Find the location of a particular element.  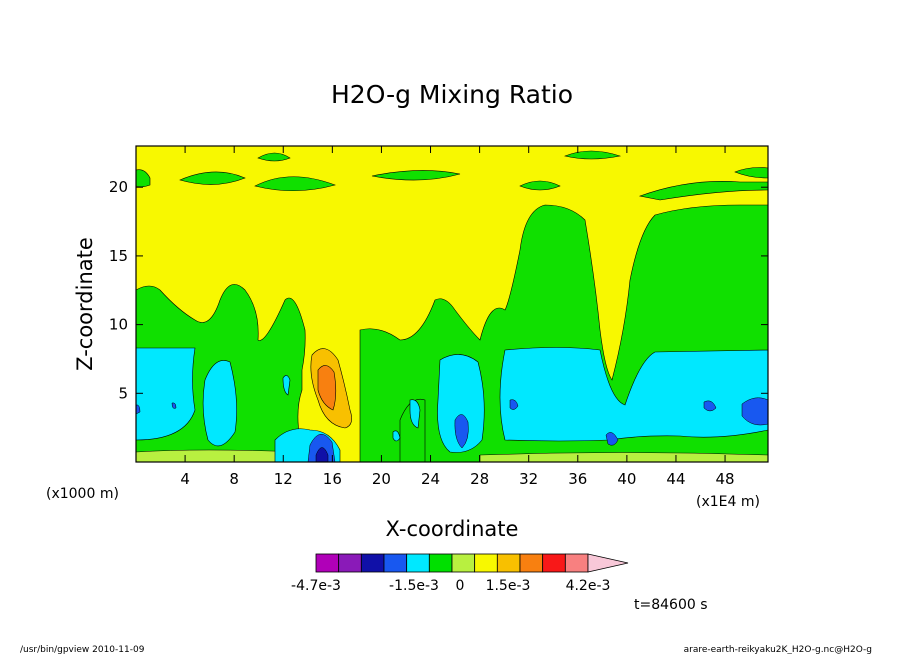

colorbar-labels: -4.7e-3 -1.5e-3 0 1.5e-3 4.2e-3 is located at coordinates (450, 586).